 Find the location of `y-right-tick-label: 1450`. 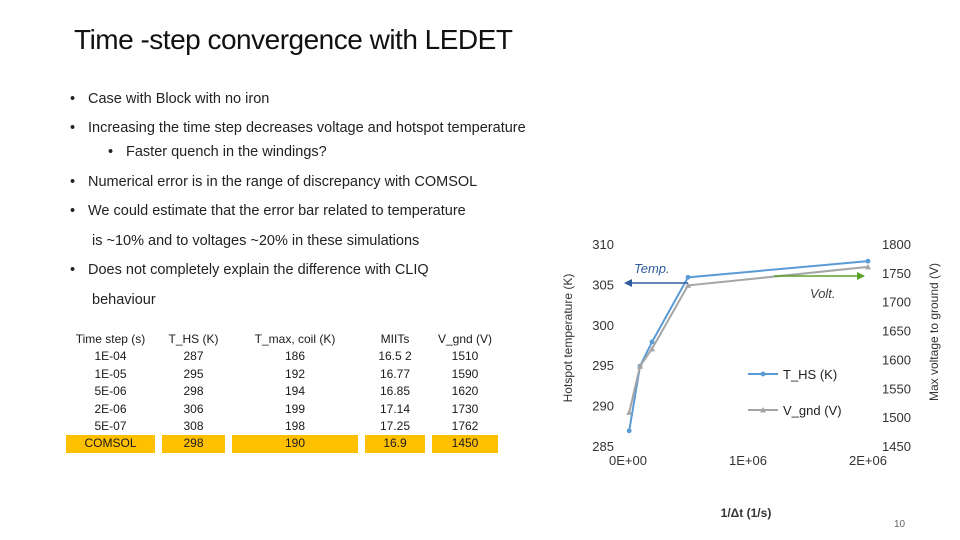

y-right-tick-label: 1450 is located at coordinates (896, 446).